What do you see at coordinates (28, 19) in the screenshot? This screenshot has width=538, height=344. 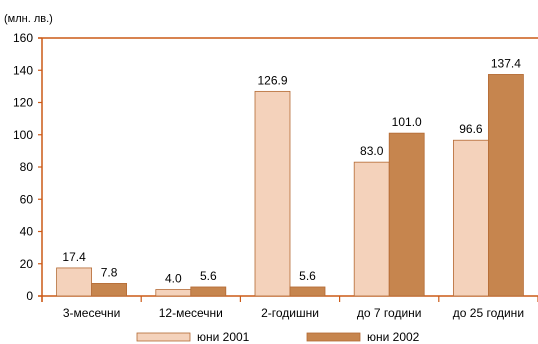 I see `y-unit-label: (млн. лв.)` at bounding box center [28, 19].